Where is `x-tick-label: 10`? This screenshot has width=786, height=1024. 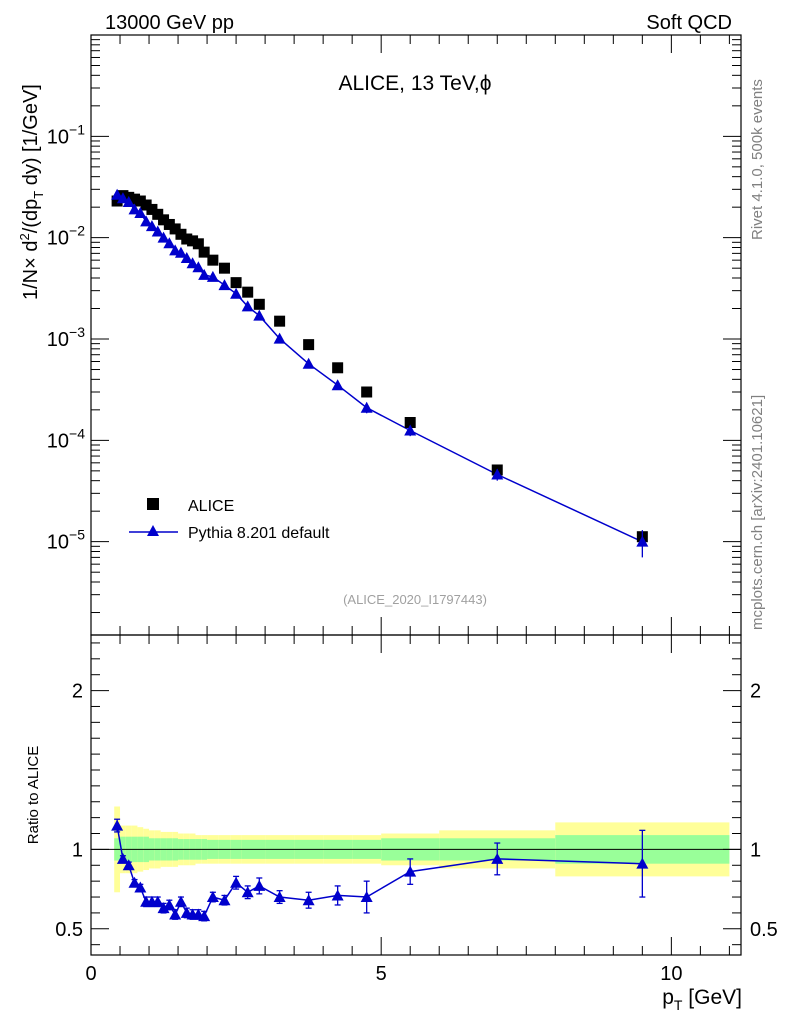
x-tick-label: 10 is located at coordinates (671, 974).